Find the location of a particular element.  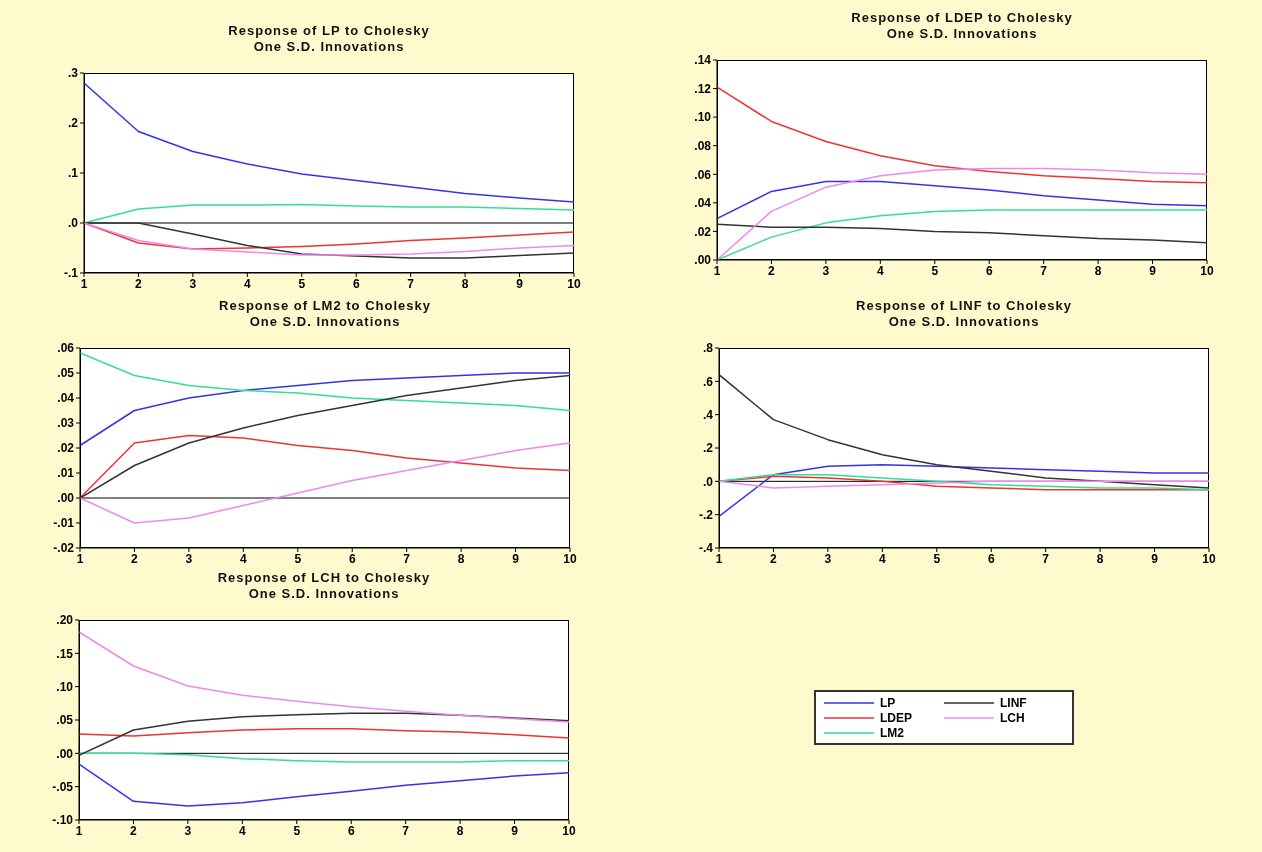

legend-label: LDEP is located at coordinates (896, 717).